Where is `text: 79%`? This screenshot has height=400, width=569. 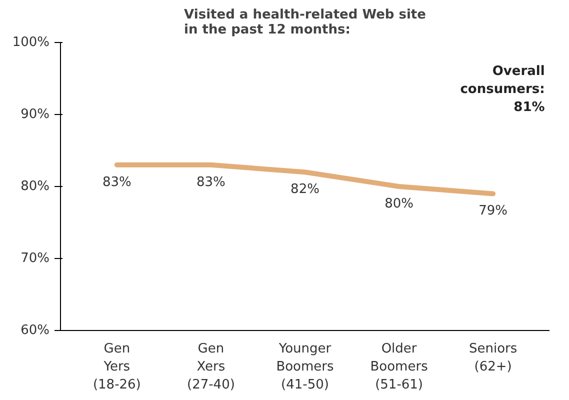 text: 79% is located at coordinates (493, 211).